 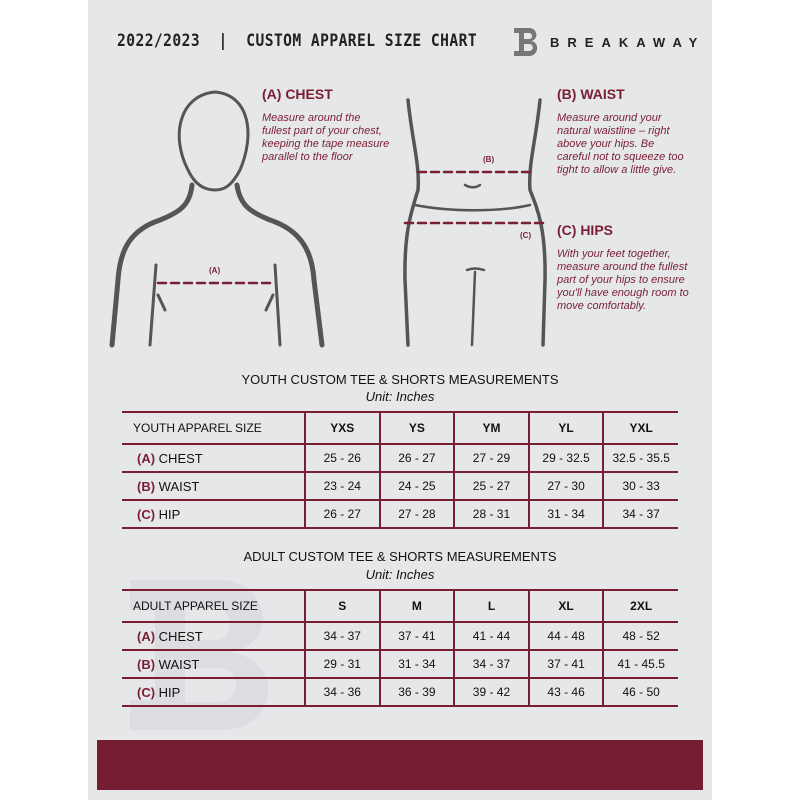 What do you see at coordinates (400, 396) in the screenshot?
I see `youth-unit: Unit: Inches` at bounding box center [400, 396].